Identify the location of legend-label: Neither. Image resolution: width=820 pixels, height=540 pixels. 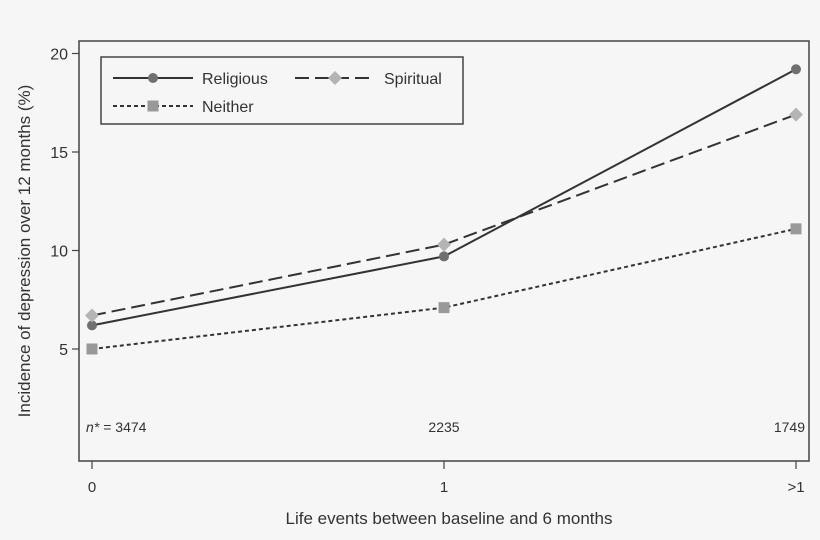
(228, 107).